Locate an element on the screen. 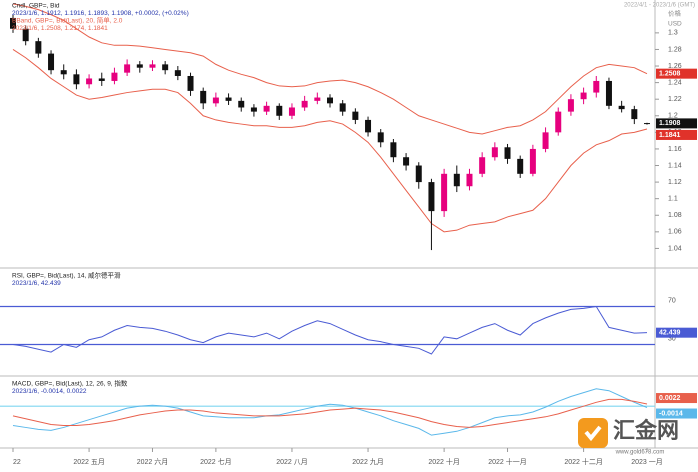  y-tick-label: 1.04 is located at coordinates (675, 248).